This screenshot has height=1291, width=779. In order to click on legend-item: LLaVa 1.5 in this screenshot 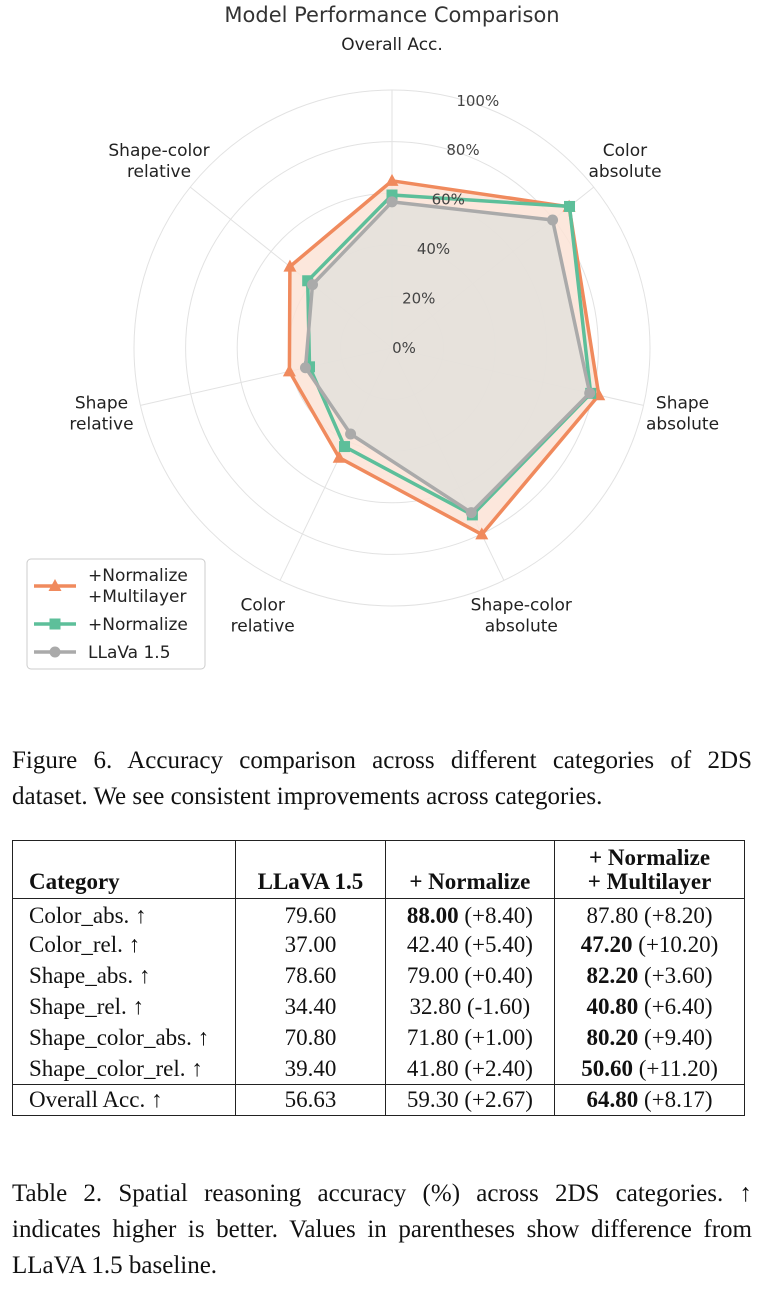, I will do `click(102, 653)`.